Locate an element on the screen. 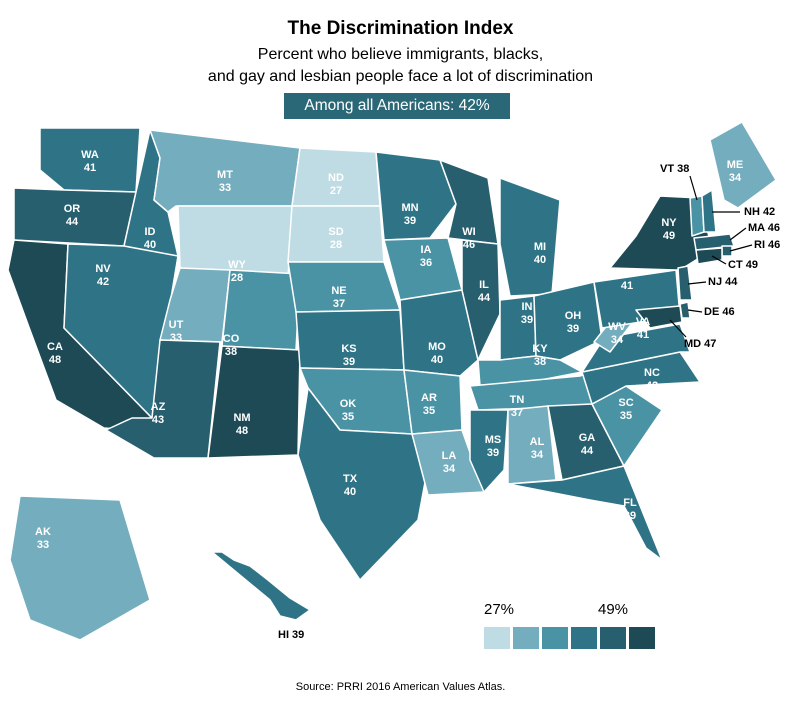 The width and height of the screenshot is (801, 708). state-nj is located at coordinates (685, 283).